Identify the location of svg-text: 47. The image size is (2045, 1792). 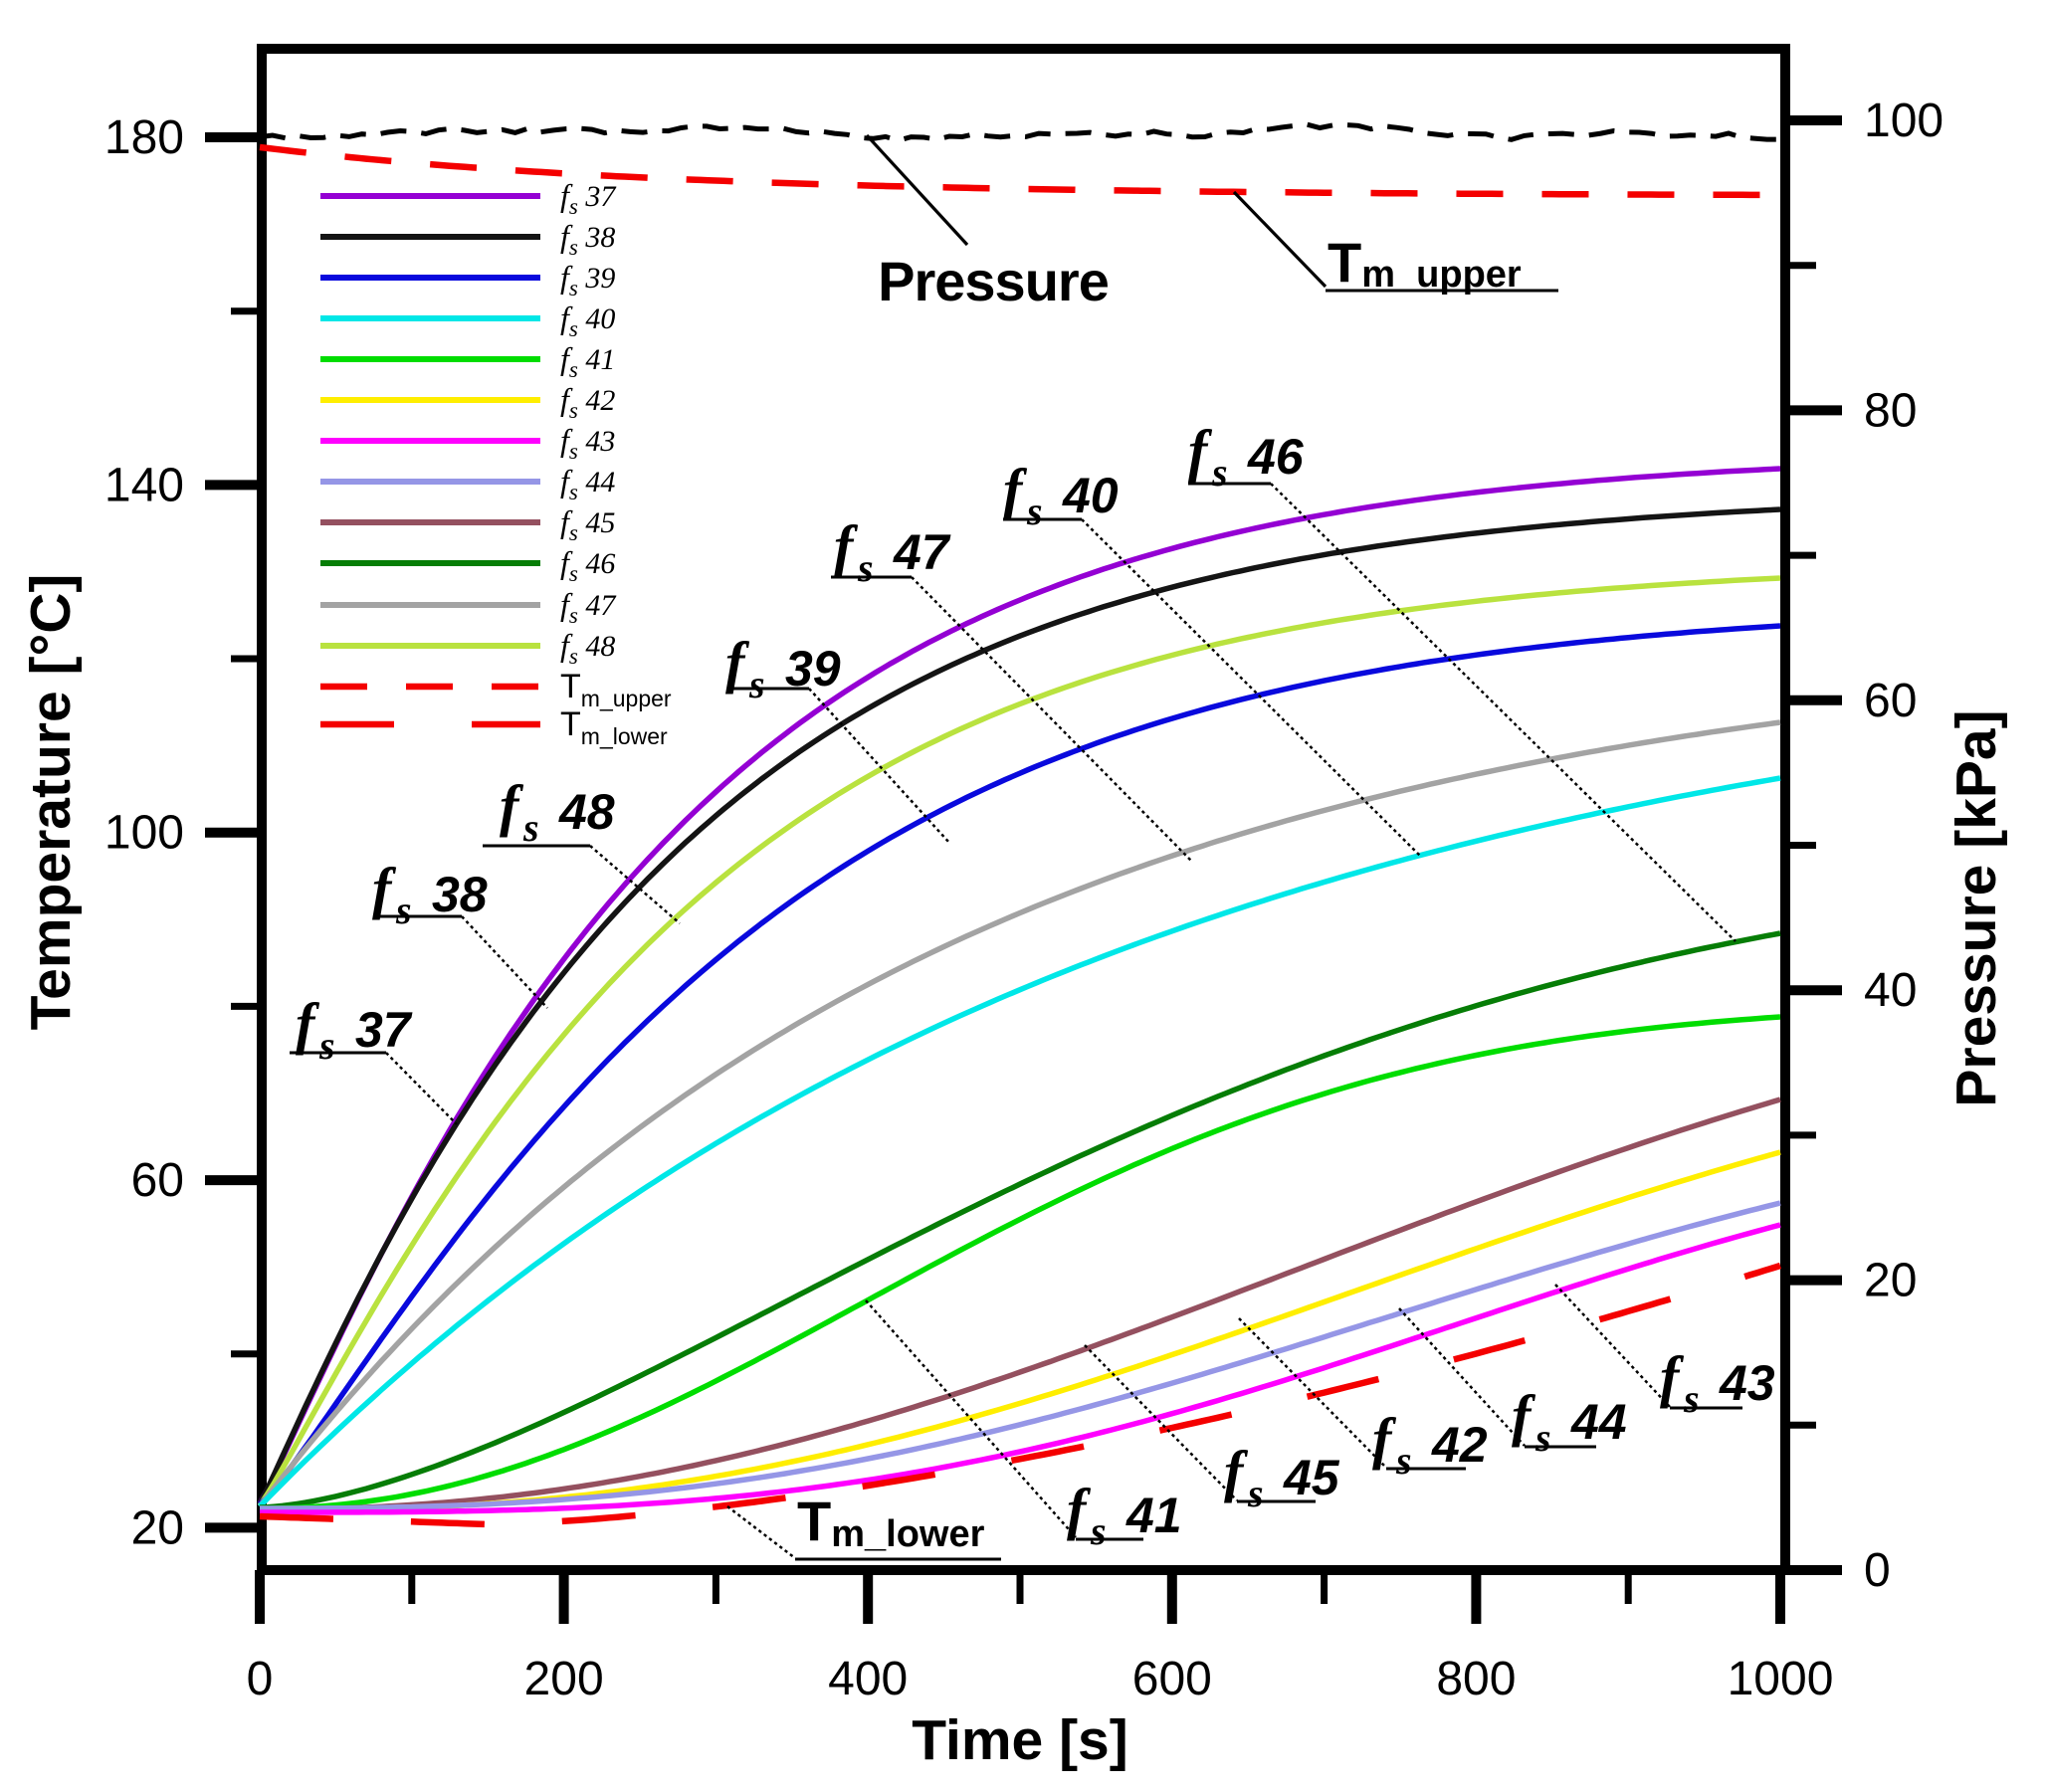
(922, 552).